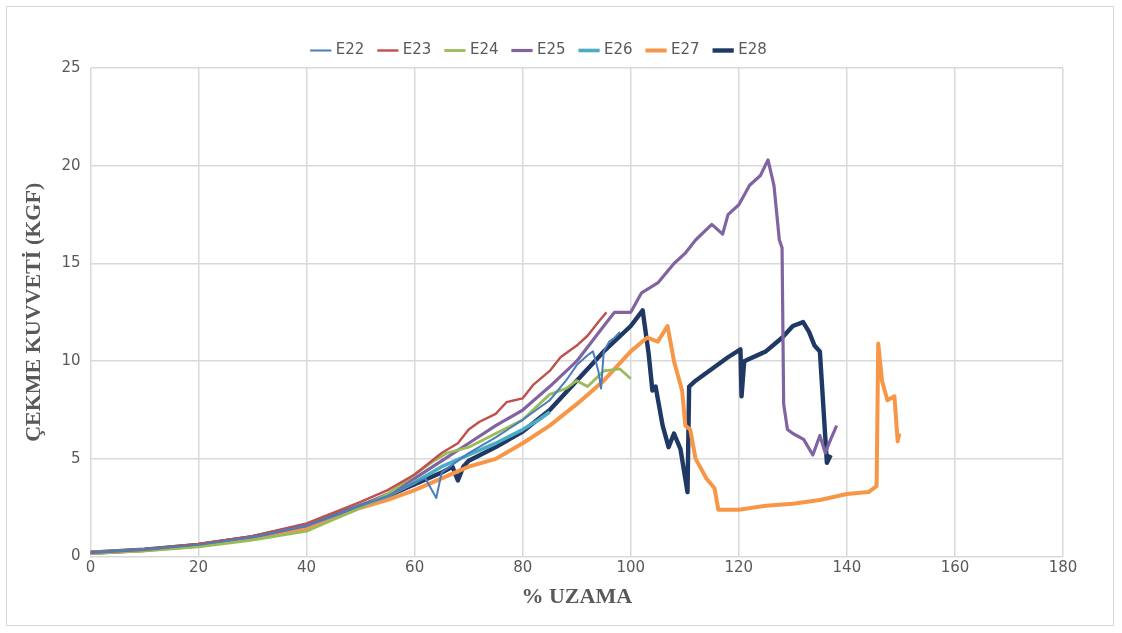  Describe the element at coordinates (1063, 567) in the screenshot. I see `x-tick-label: 180` at that location.